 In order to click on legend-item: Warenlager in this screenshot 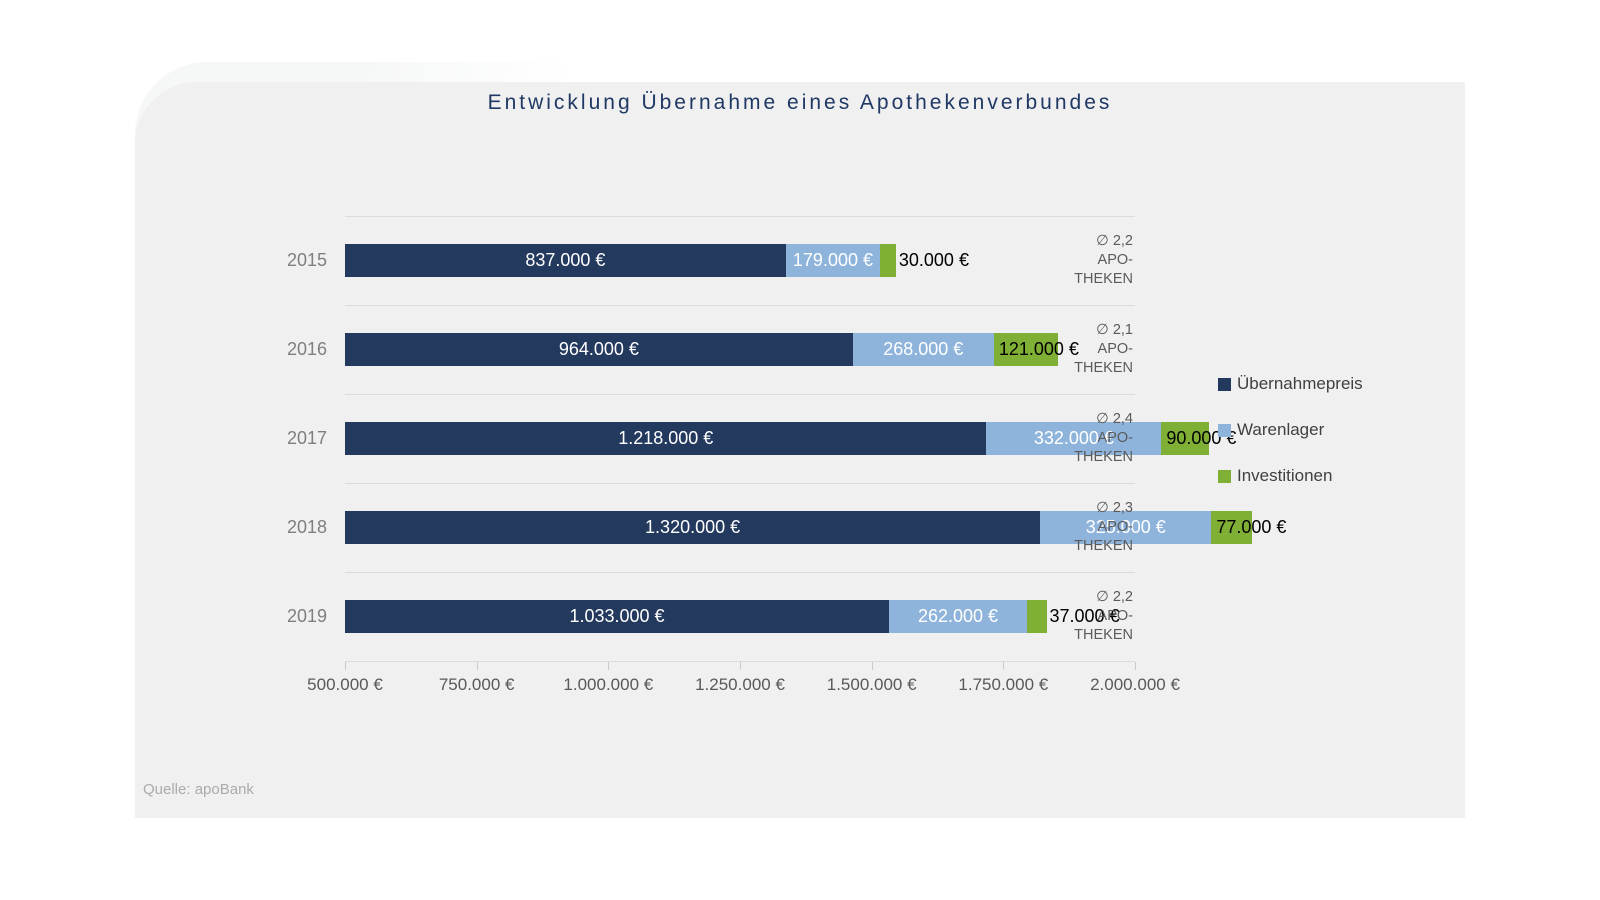, I will do `click(1290, 430)`.